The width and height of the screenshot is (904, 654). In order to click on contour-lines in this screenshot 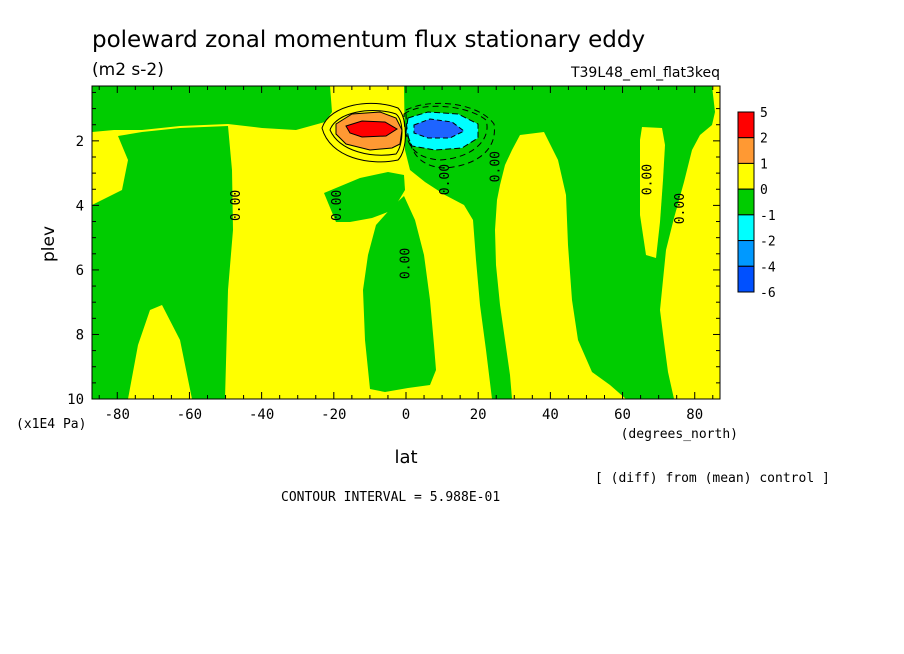, I will do `click(408, 135)`.